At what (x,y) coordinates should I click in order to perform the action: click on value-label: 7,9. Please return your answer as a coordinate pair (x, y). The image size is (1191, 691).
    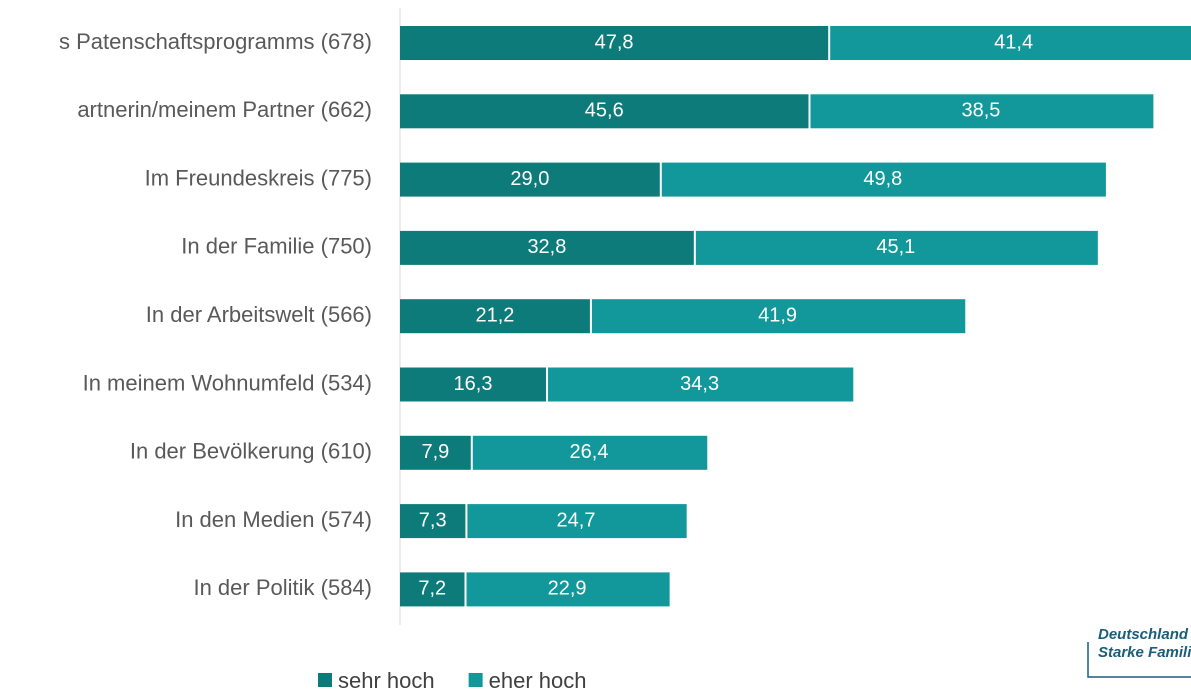
    Looking at the image, I should click on (435, 452).